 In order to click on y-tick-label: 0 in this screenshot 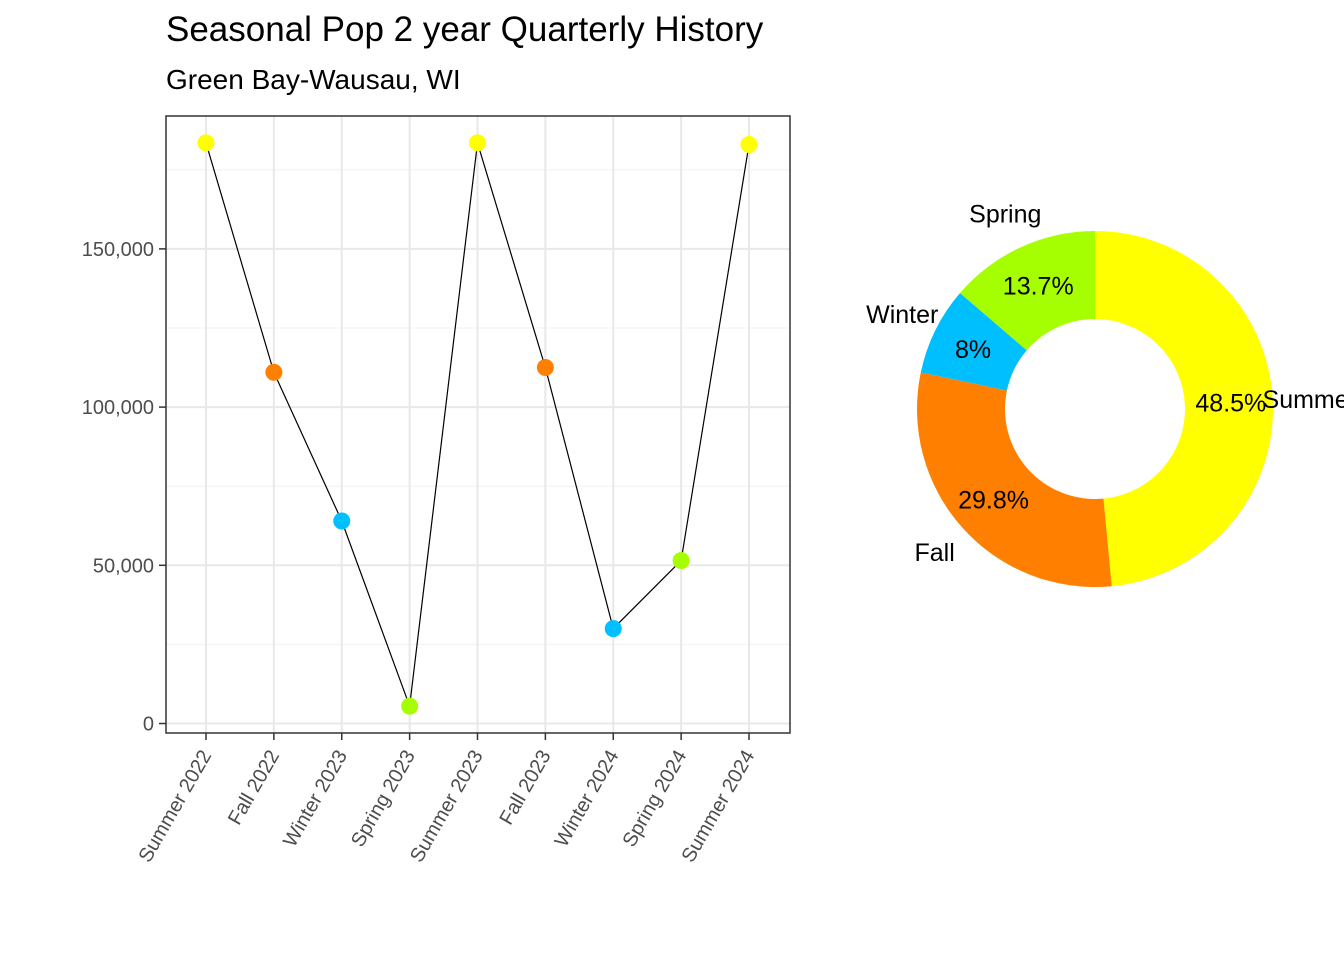, I will do `click(148, 725)`.